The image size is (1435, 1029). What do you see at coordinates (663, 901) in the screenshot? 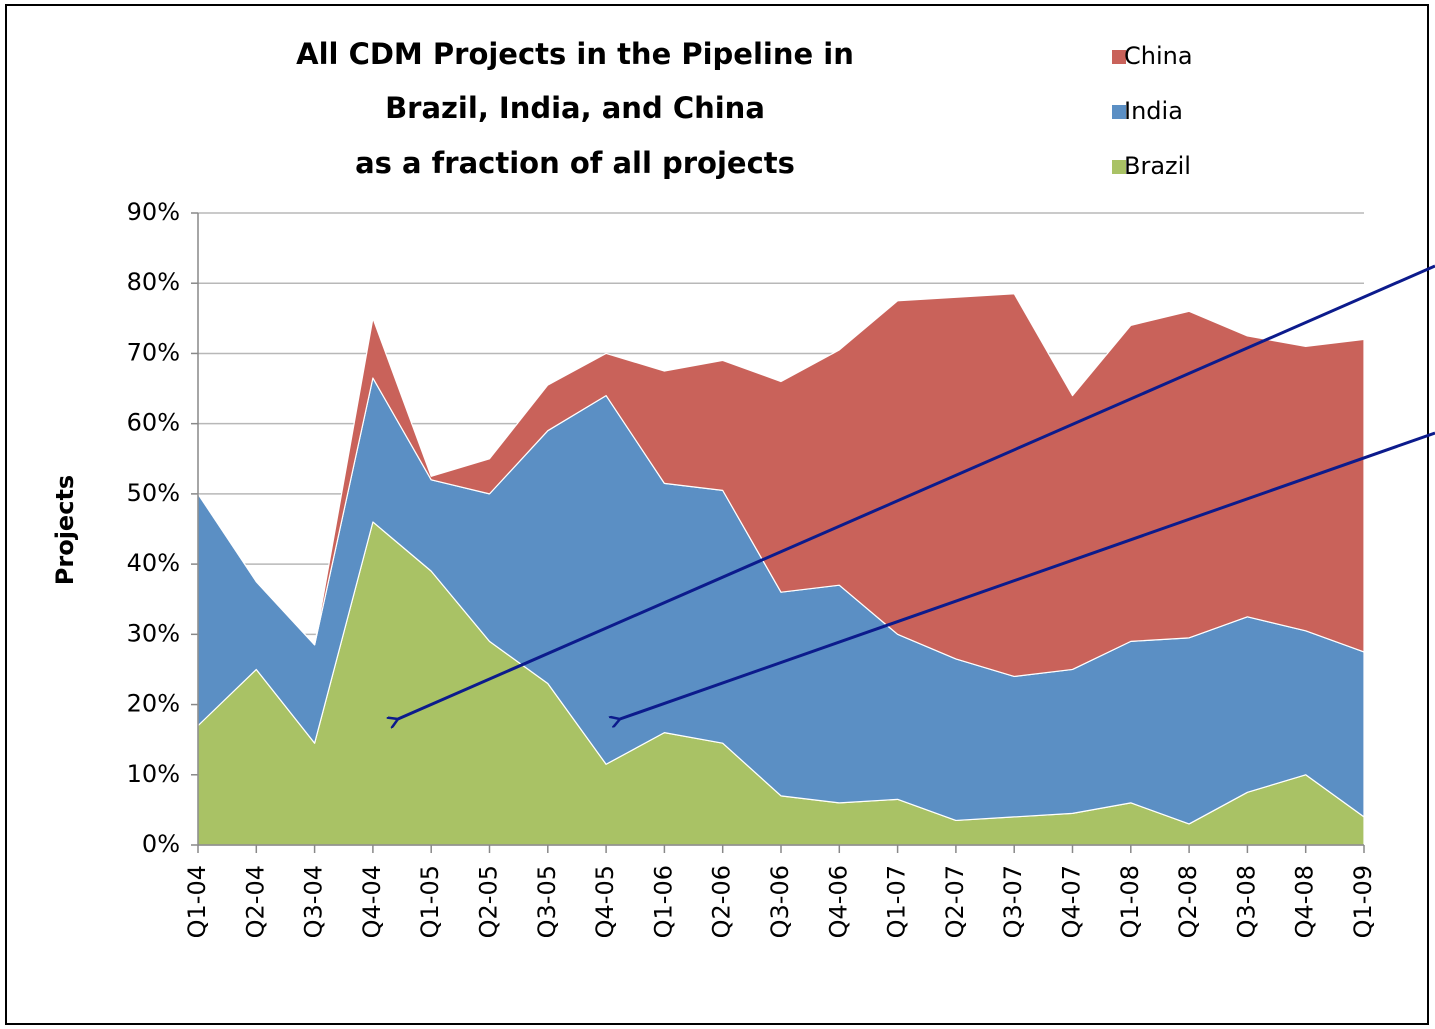
I see `x-tick-label: Q1-06` at bounding box center [663, 901].